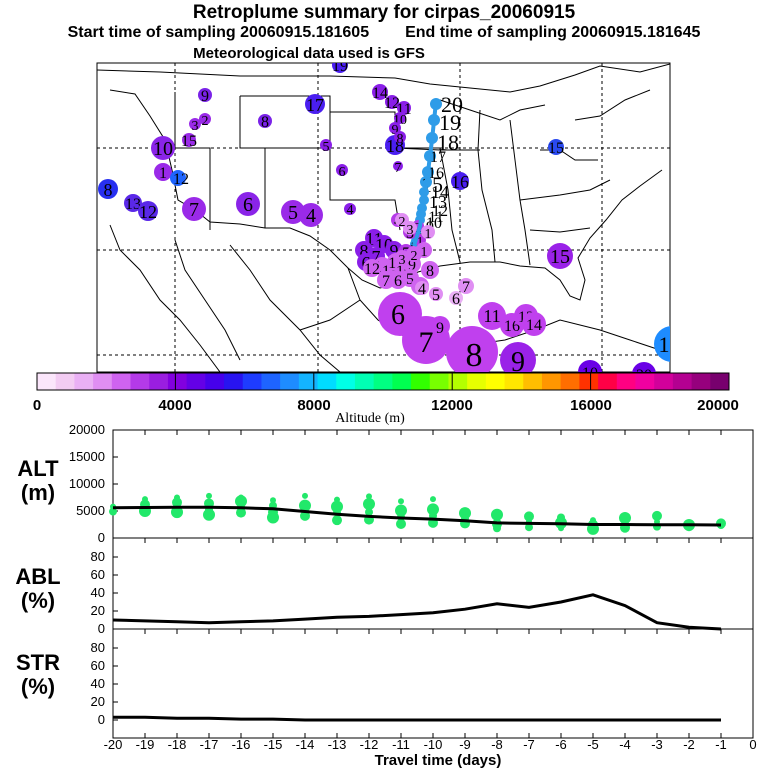  Describe the element at coordinates (145, 744) in the screenshot. I see `x-tick-label: -19` at that location.